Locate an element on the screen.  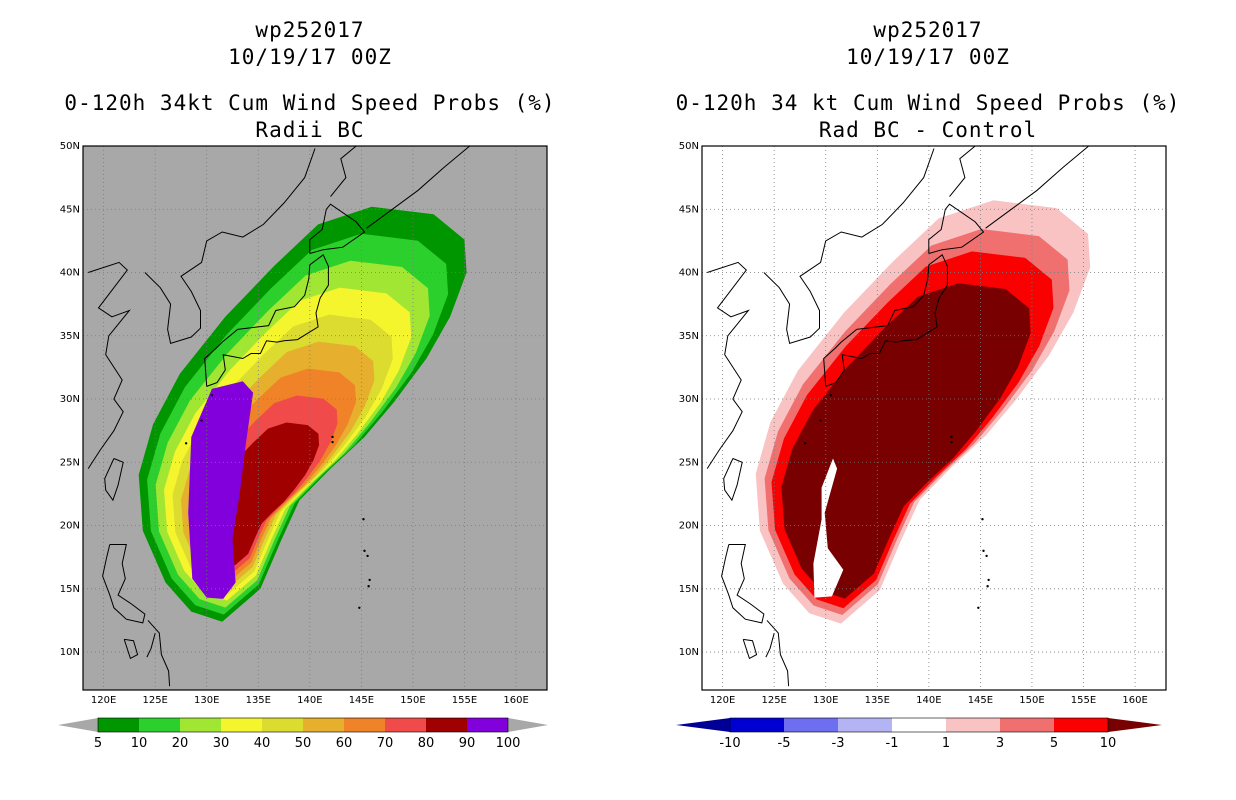
colorbar-label: 60 is located at coordinates (344, 743).